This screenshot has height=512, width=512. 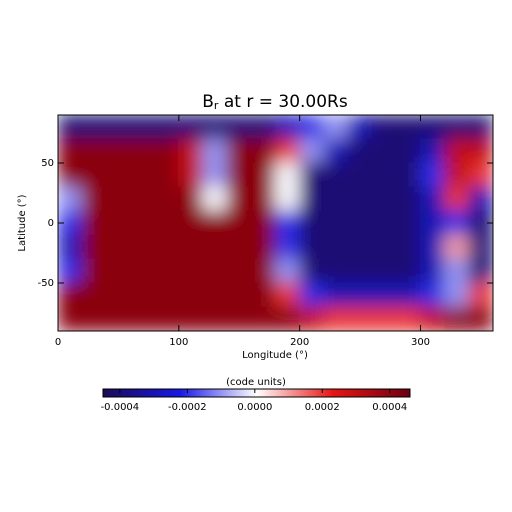 I want to click on colorbar-tick-label: 0.0004, so click(x=389, y=407).